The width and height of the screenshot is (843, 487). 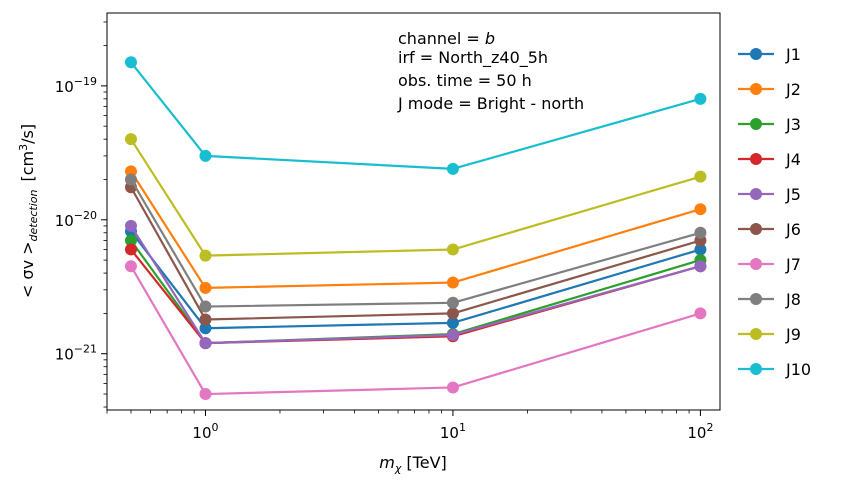 I want to click on legend-label: J7, so click(x=793, y=264).